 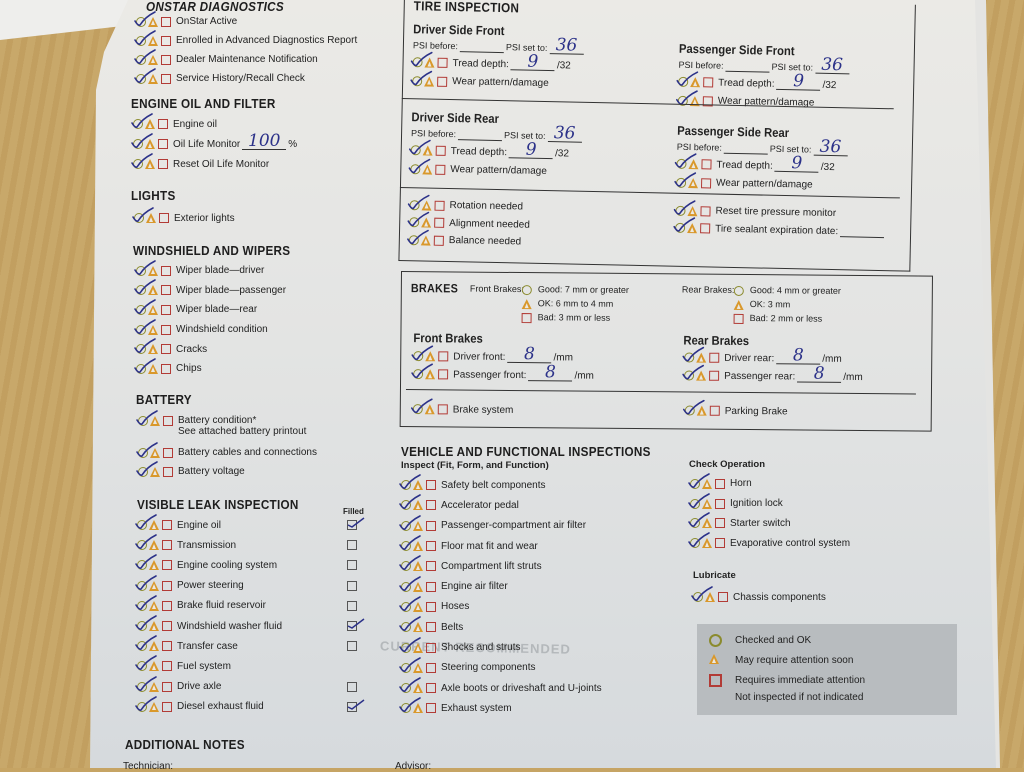 What do you see at coordinates (434, 288) in the screenshot?
I see `brakes-heading: BRAKES` at bounding box center [434, 288].